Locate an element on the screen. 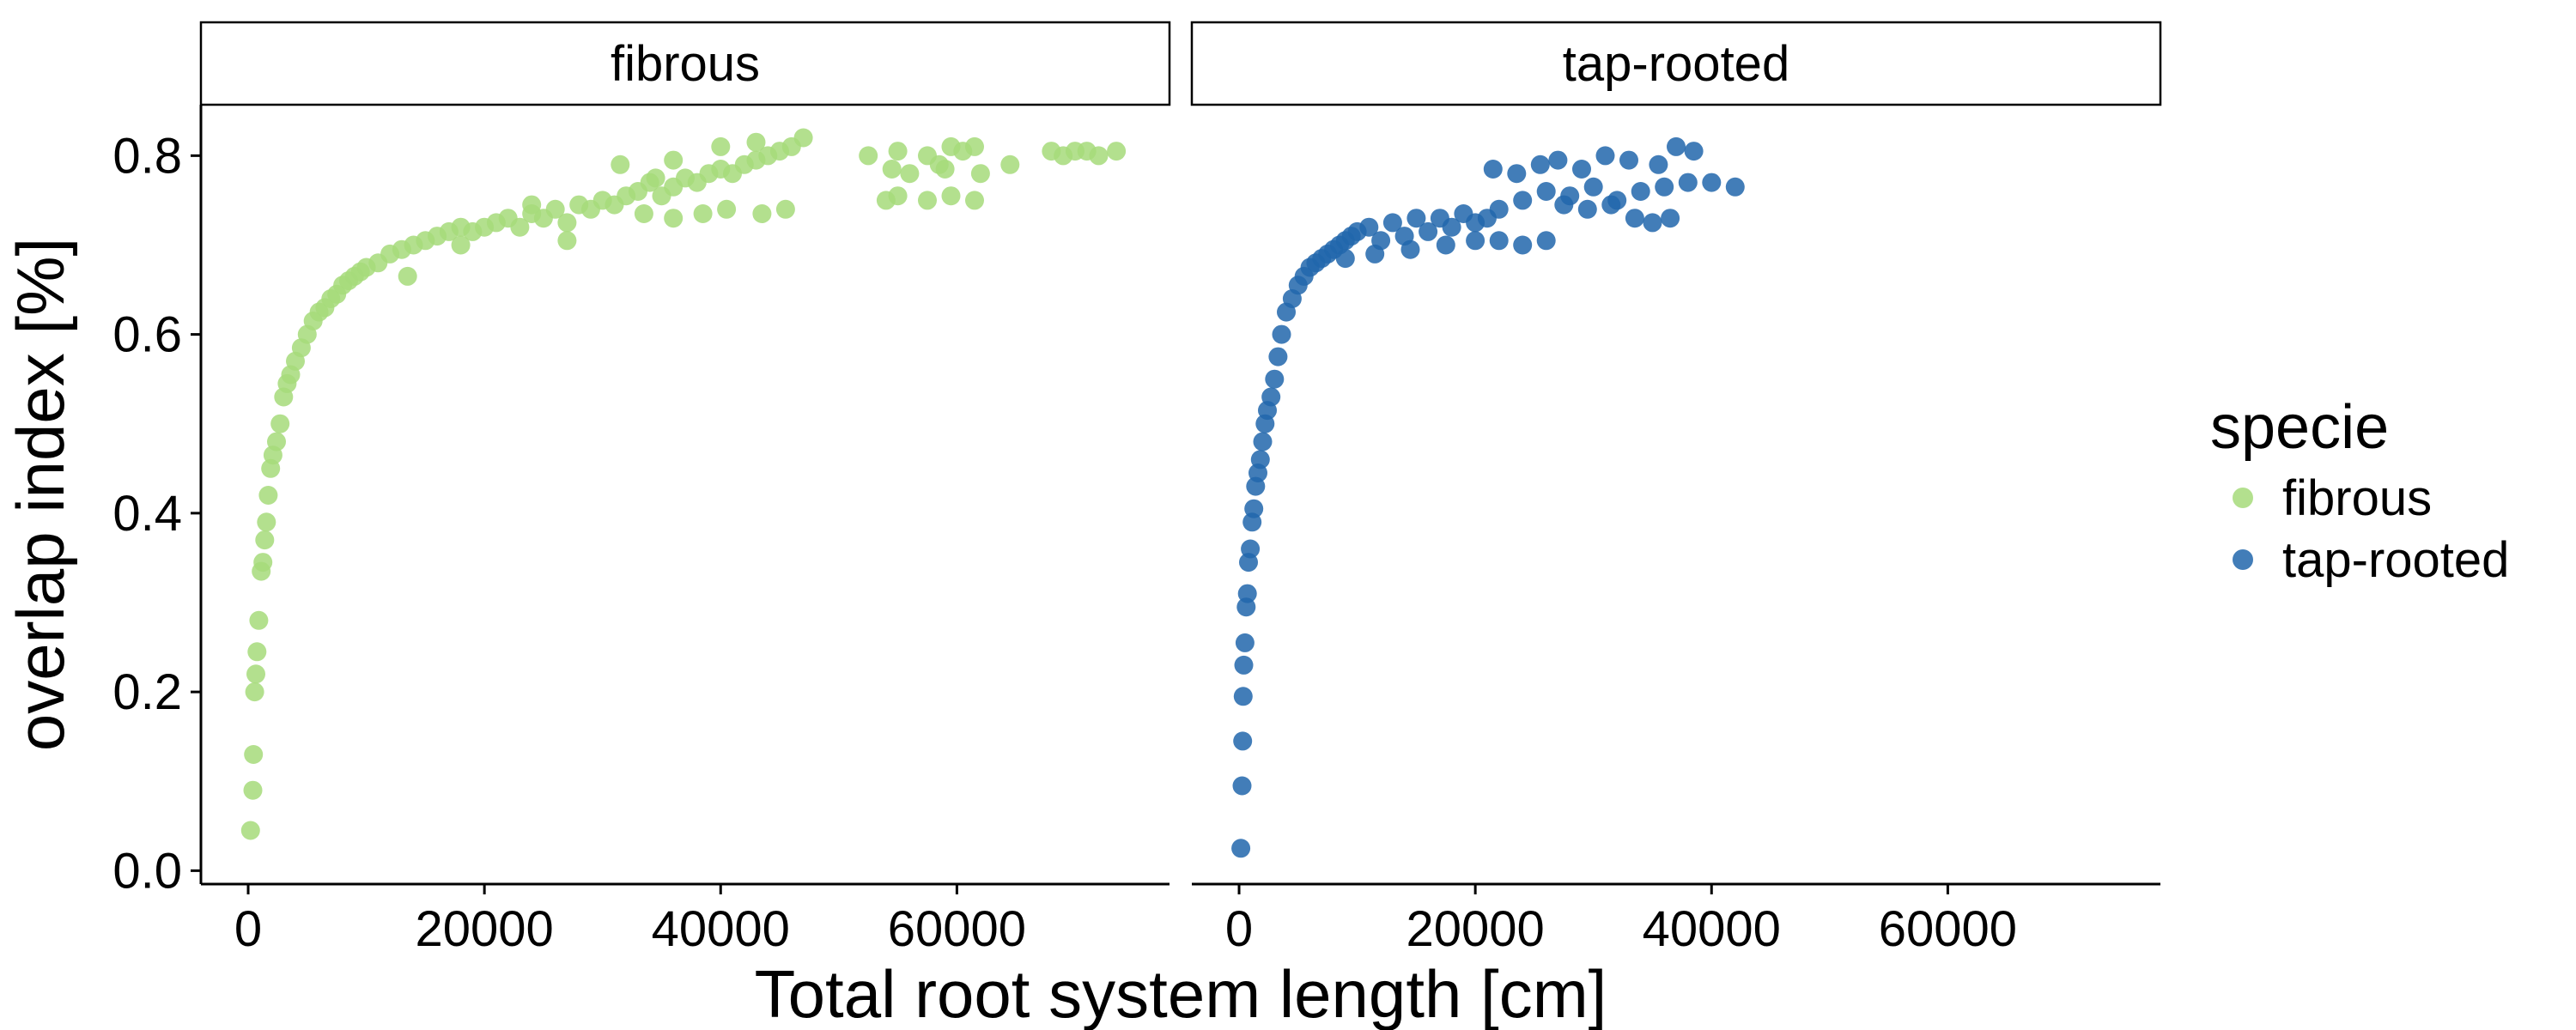 This screenshot has width=2576, height=1030. y-tick-label: 0.6 is located at coordinates (147, 335).